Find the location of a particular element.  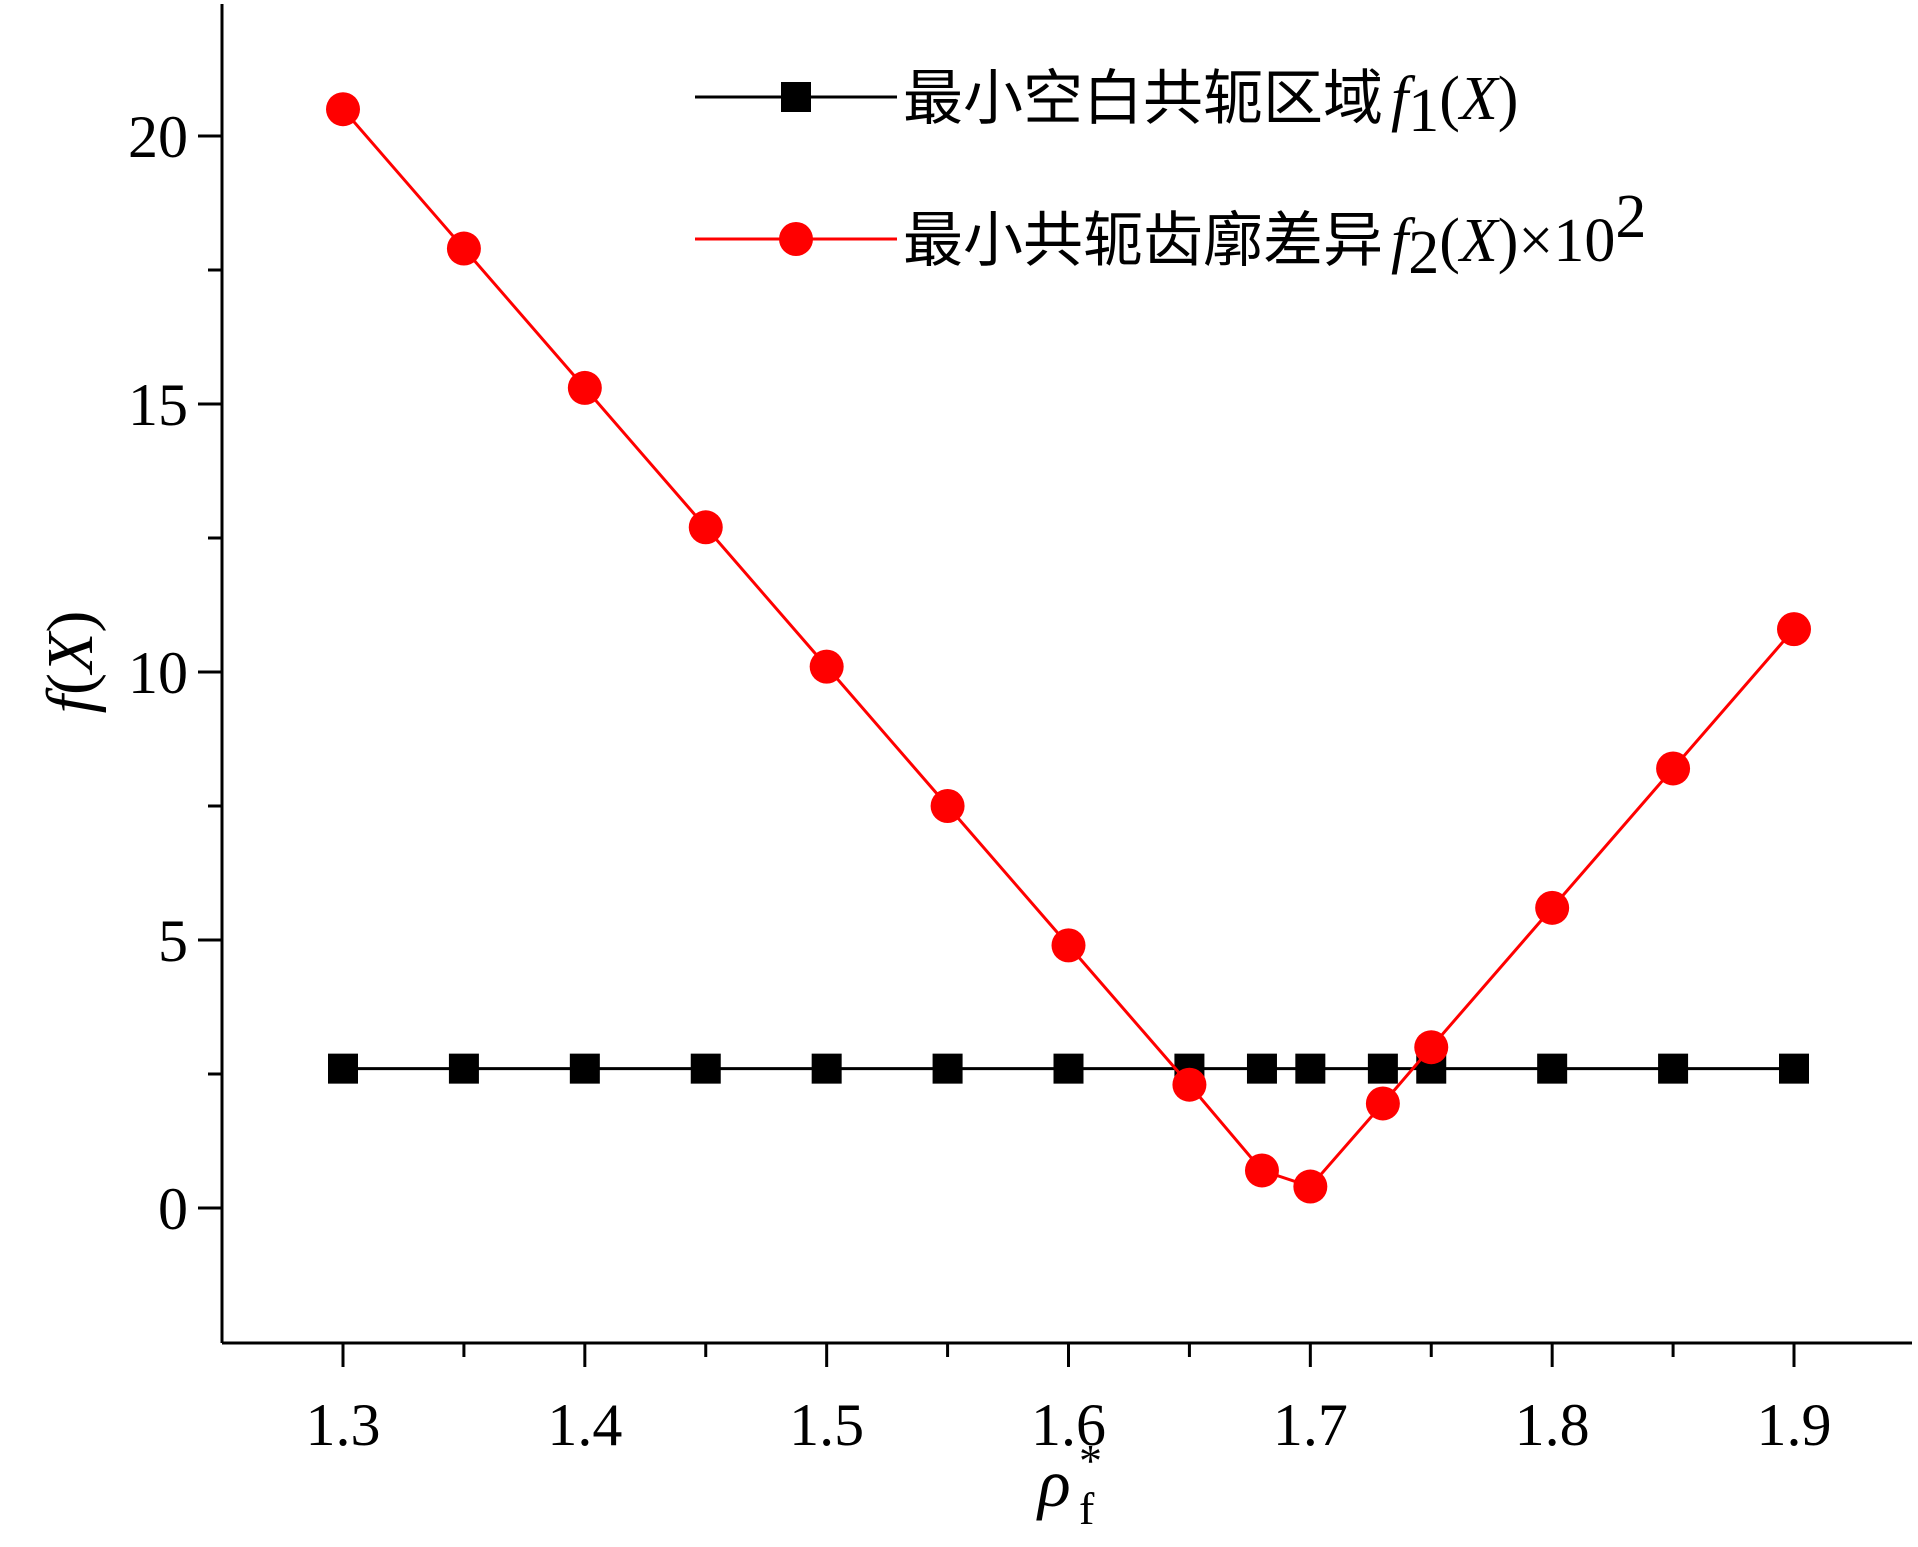

x-axis-title-sup: * is located at coordinates (1090, 1460).